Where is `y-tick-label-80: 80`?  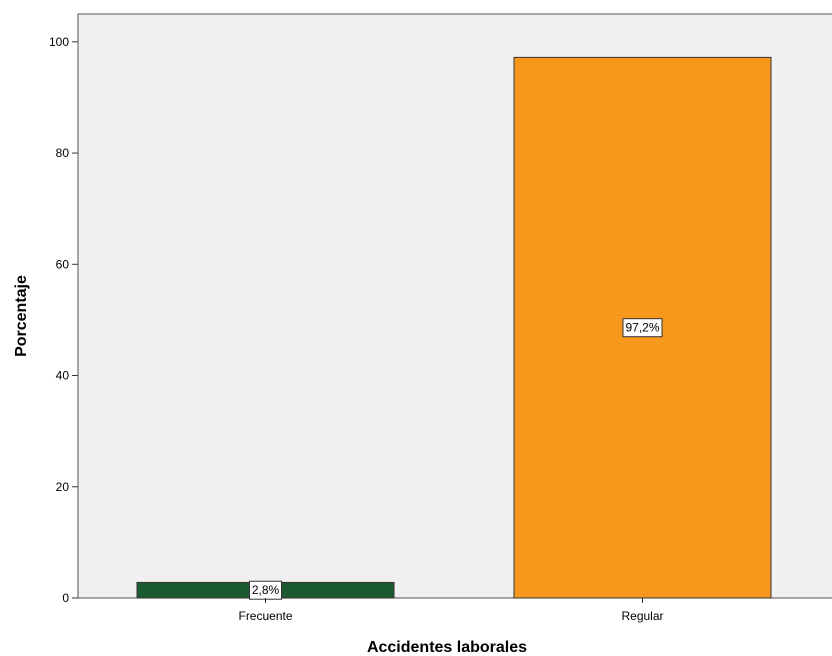
y-tick-label-80: 80 is located at coordinates (63, 153).